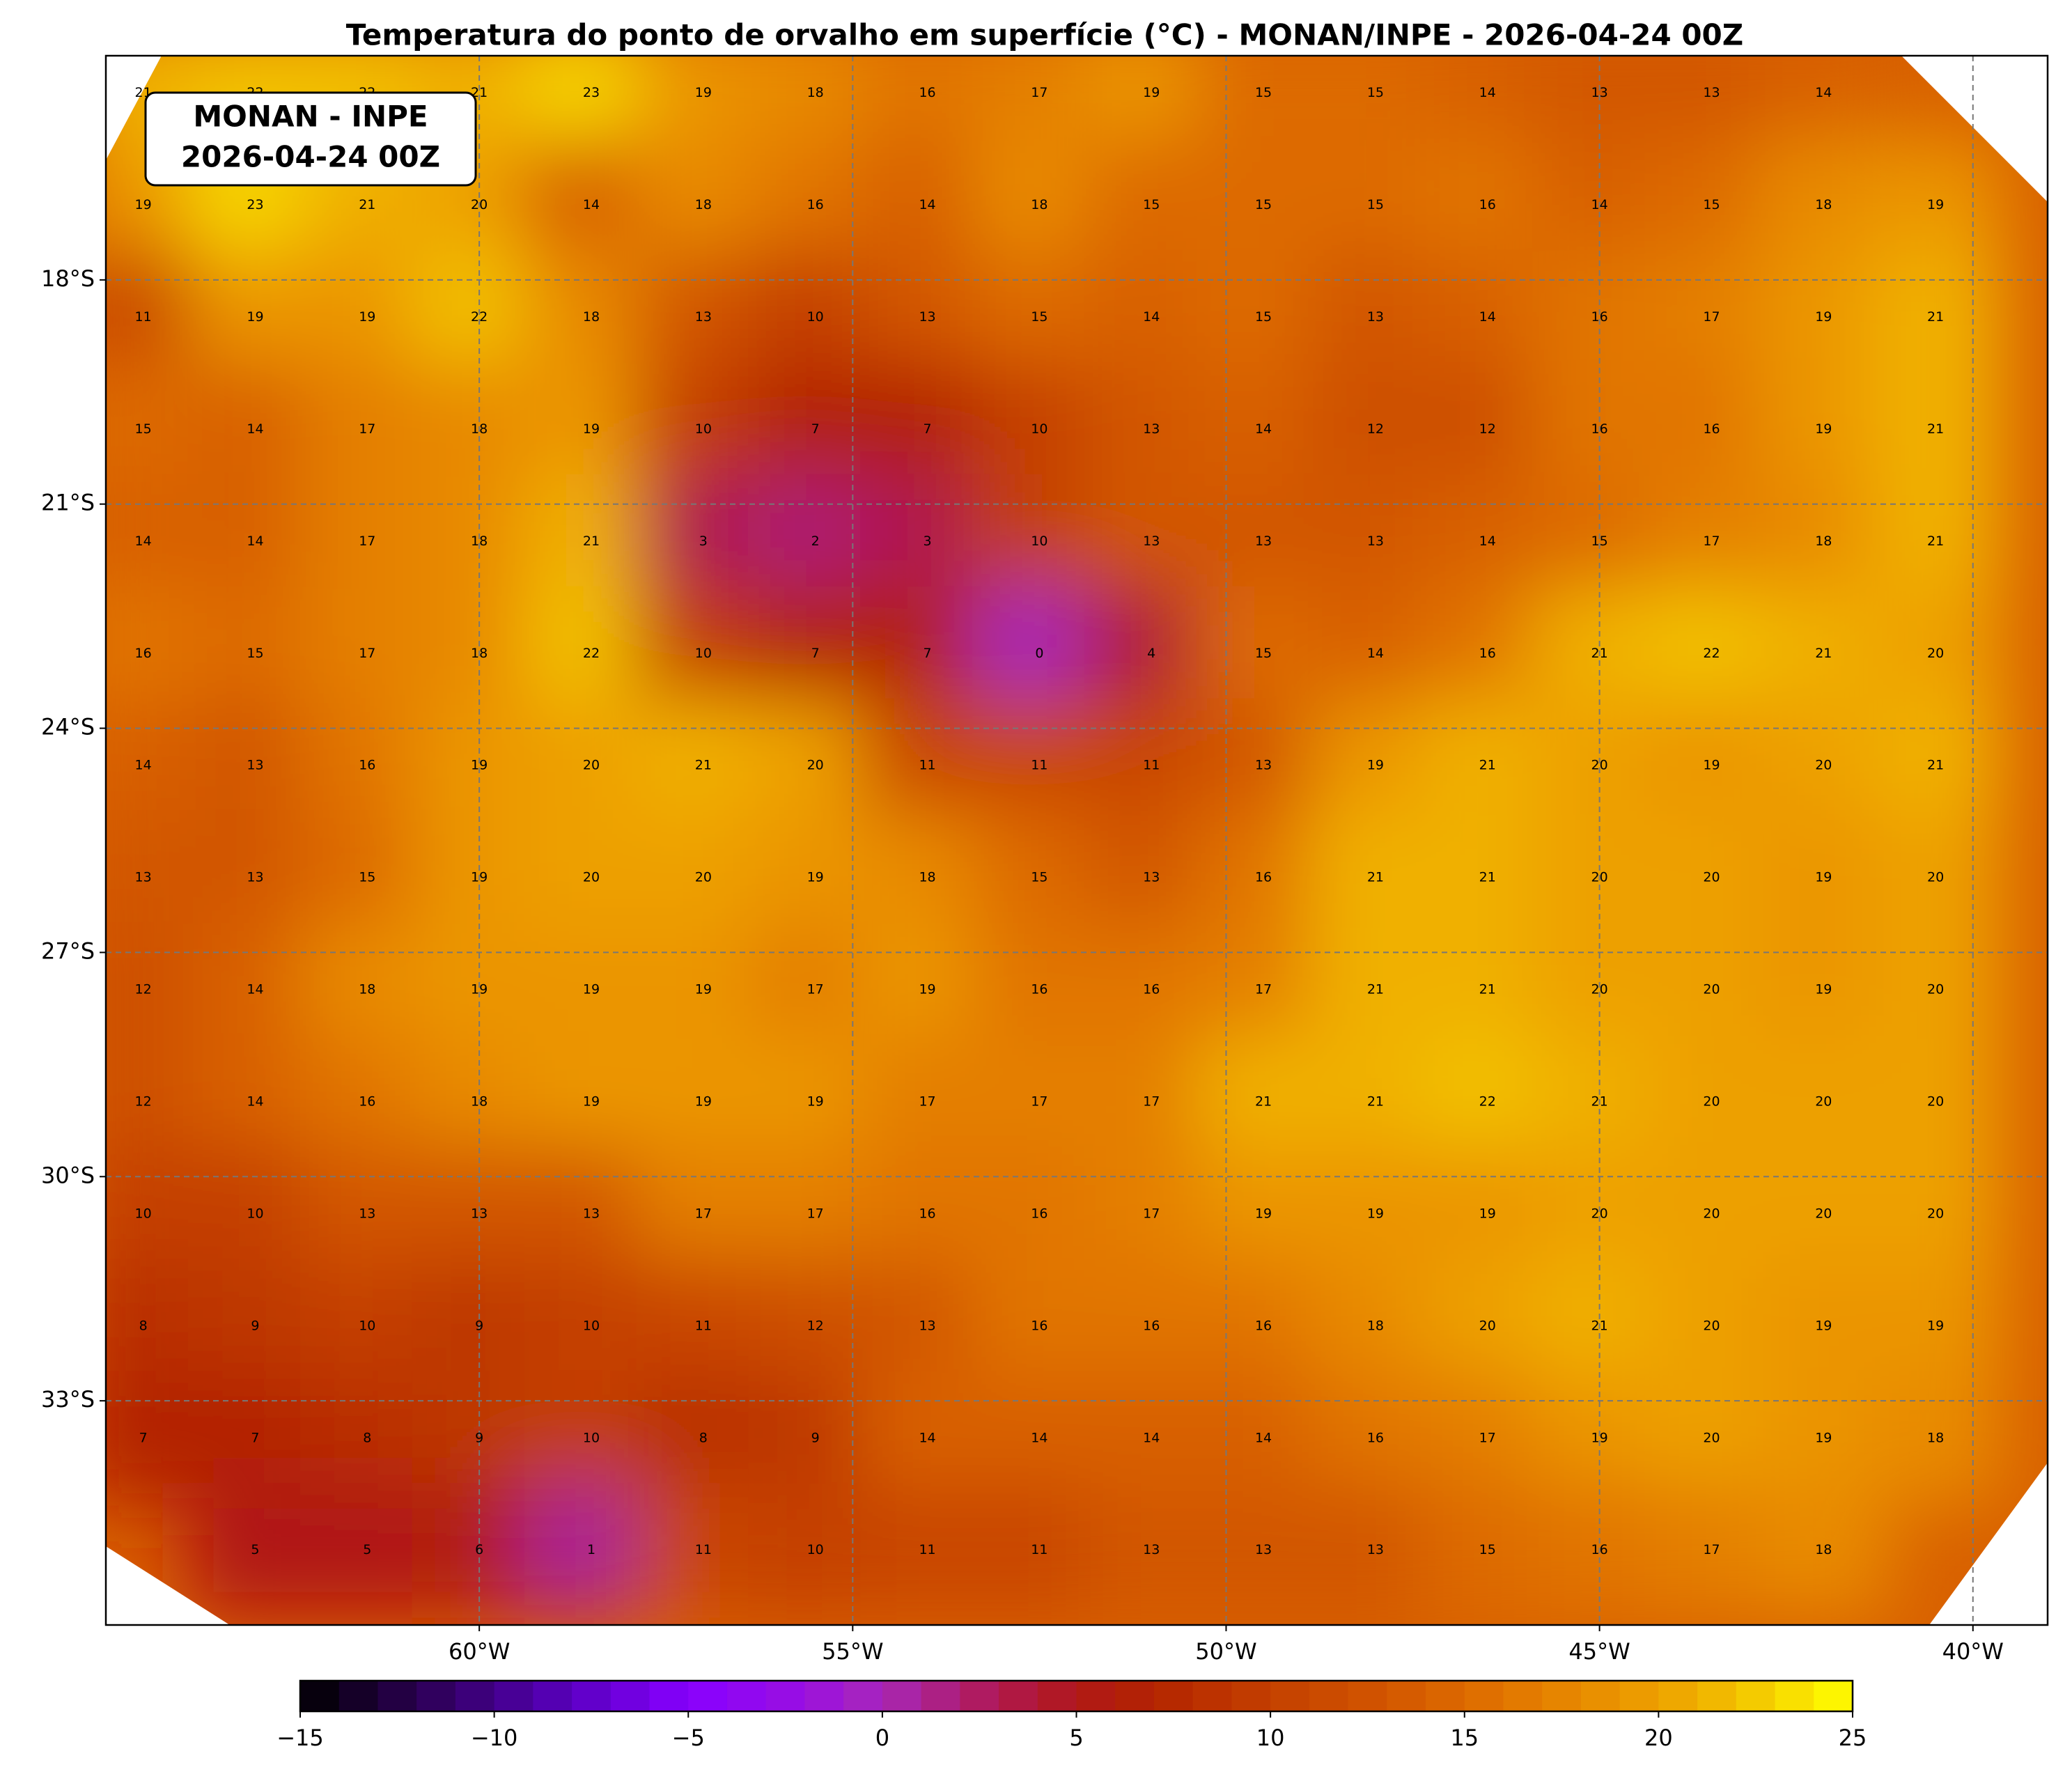  Describe the element at coordinates (1071, 1715) in the screenshot. I see `colorbar: −15 −10 −5 0 5 10 15 20 25` at that location.